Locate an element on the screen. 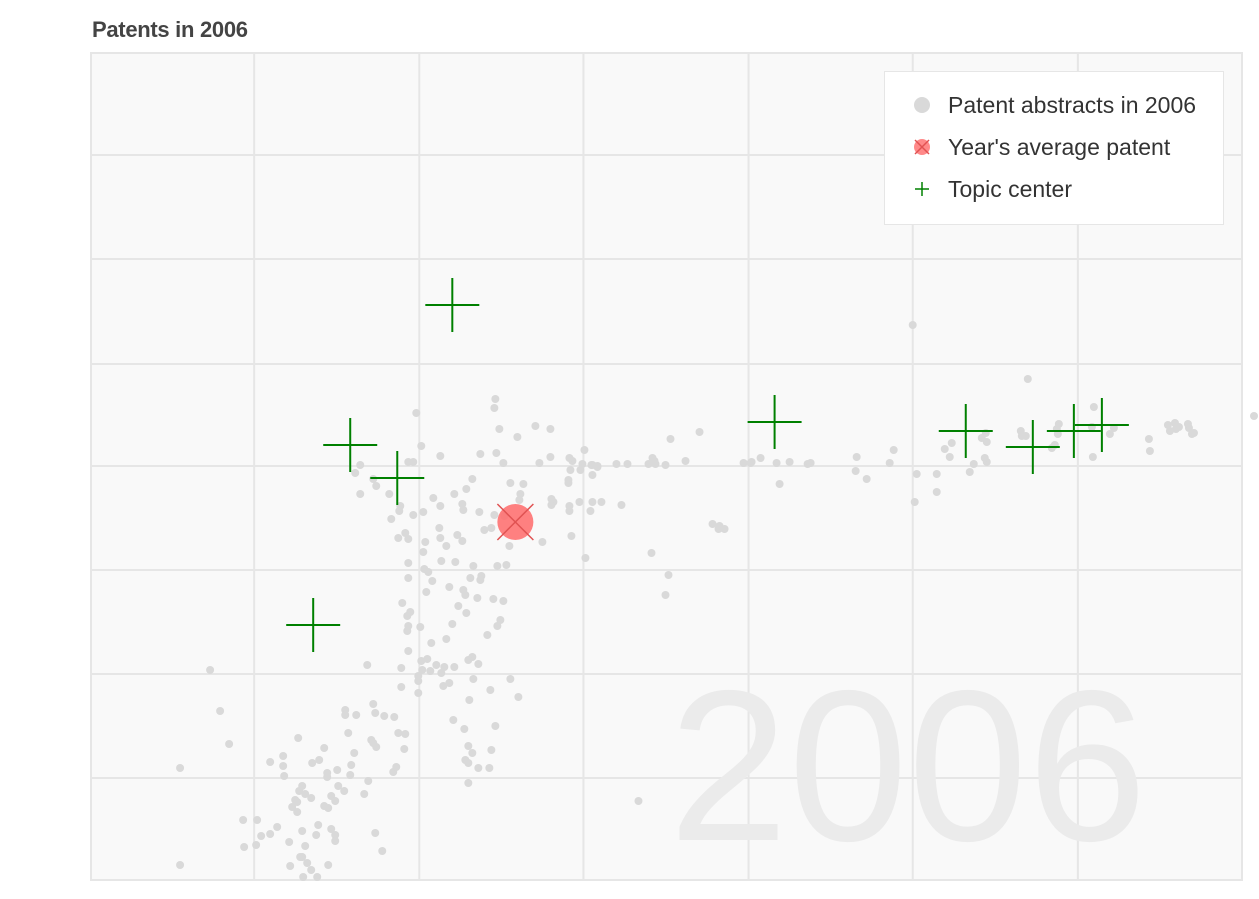 The height and width of the screenshot is (899, 1259). average-x-line is located at coordinates (515, 522).